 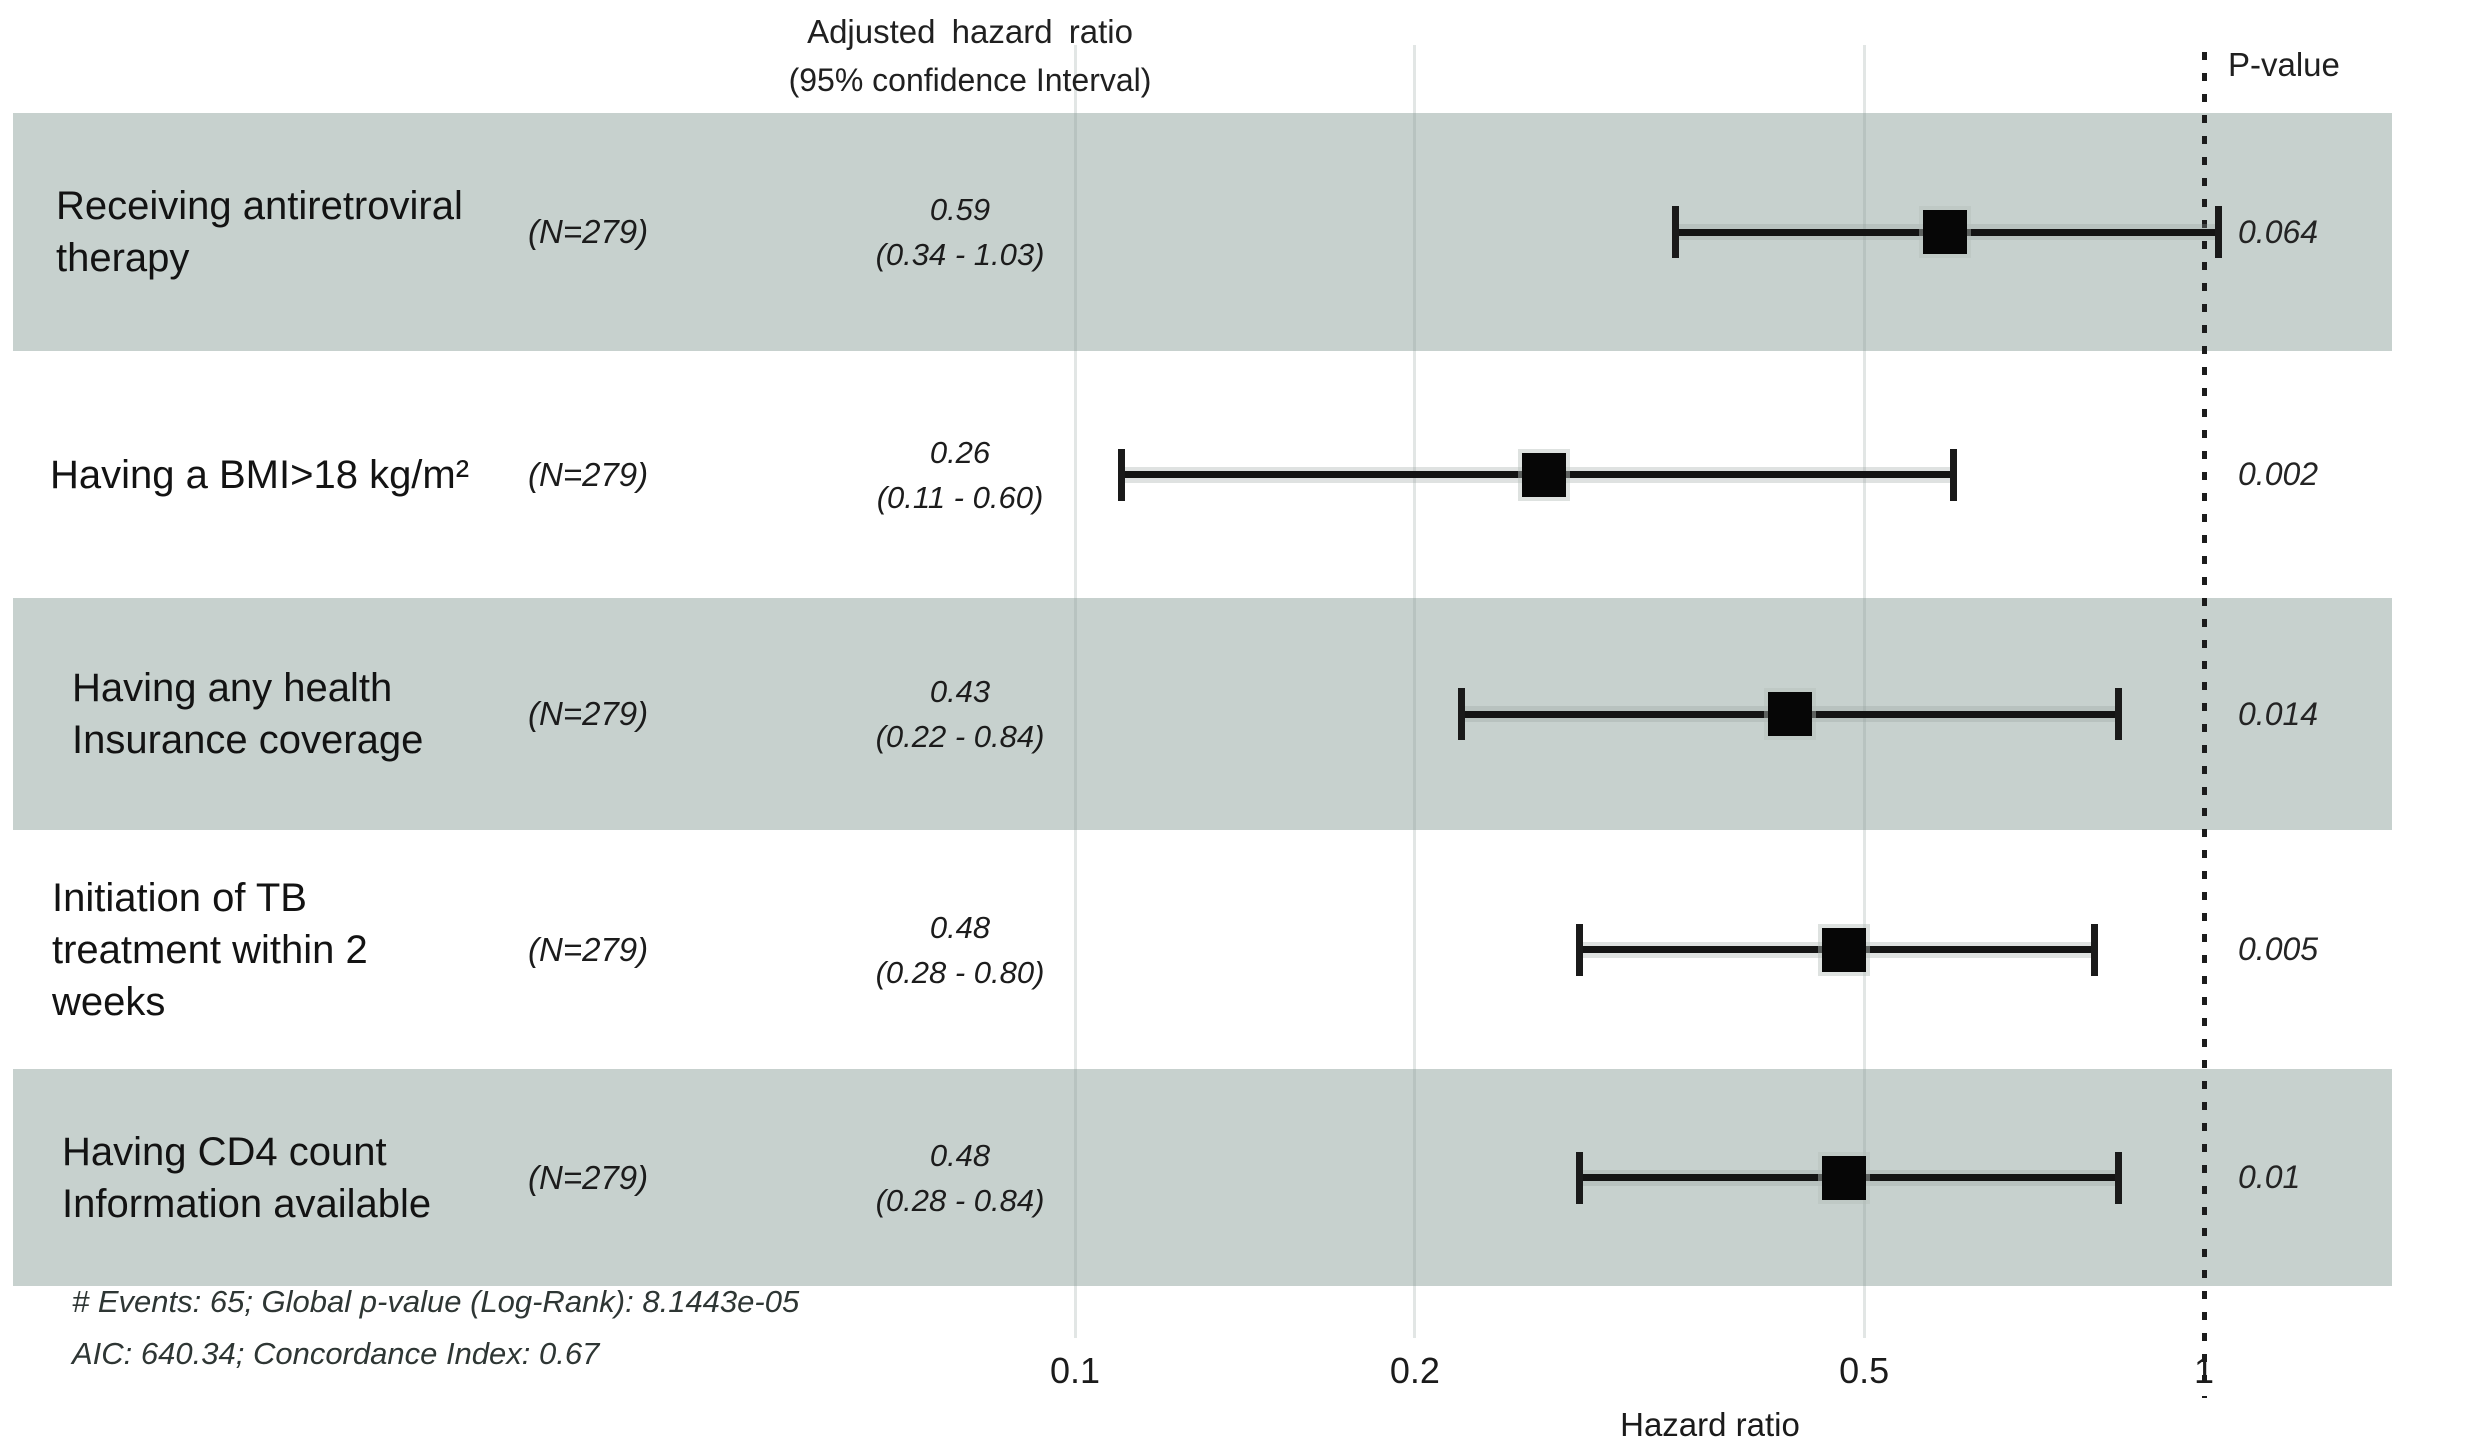 What do you see at coordinates (296, 232) in the screenshot?
I see `row-label: Receiving antiretroviral therapy` at bounding box center [296, 232].